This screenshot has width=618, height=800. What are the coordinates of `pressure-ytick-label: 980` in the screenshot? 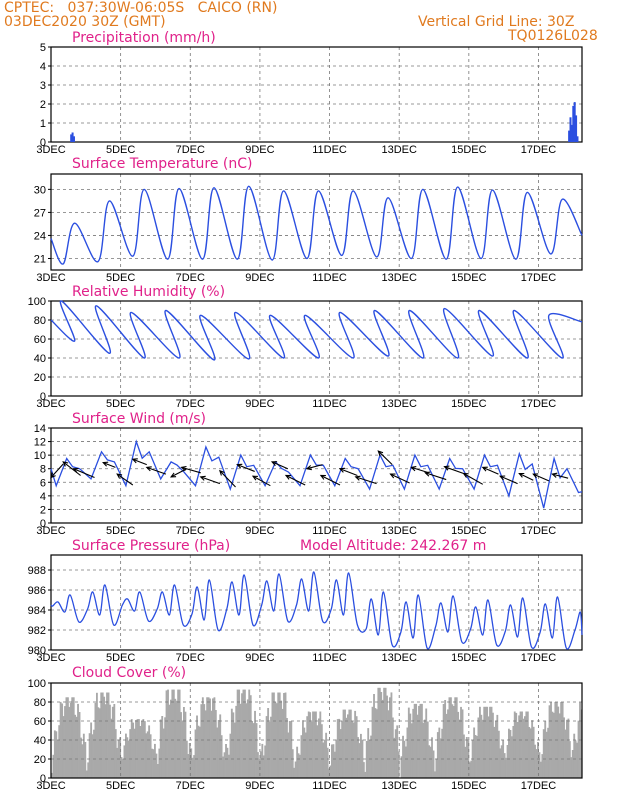 It's located at (37, 651).